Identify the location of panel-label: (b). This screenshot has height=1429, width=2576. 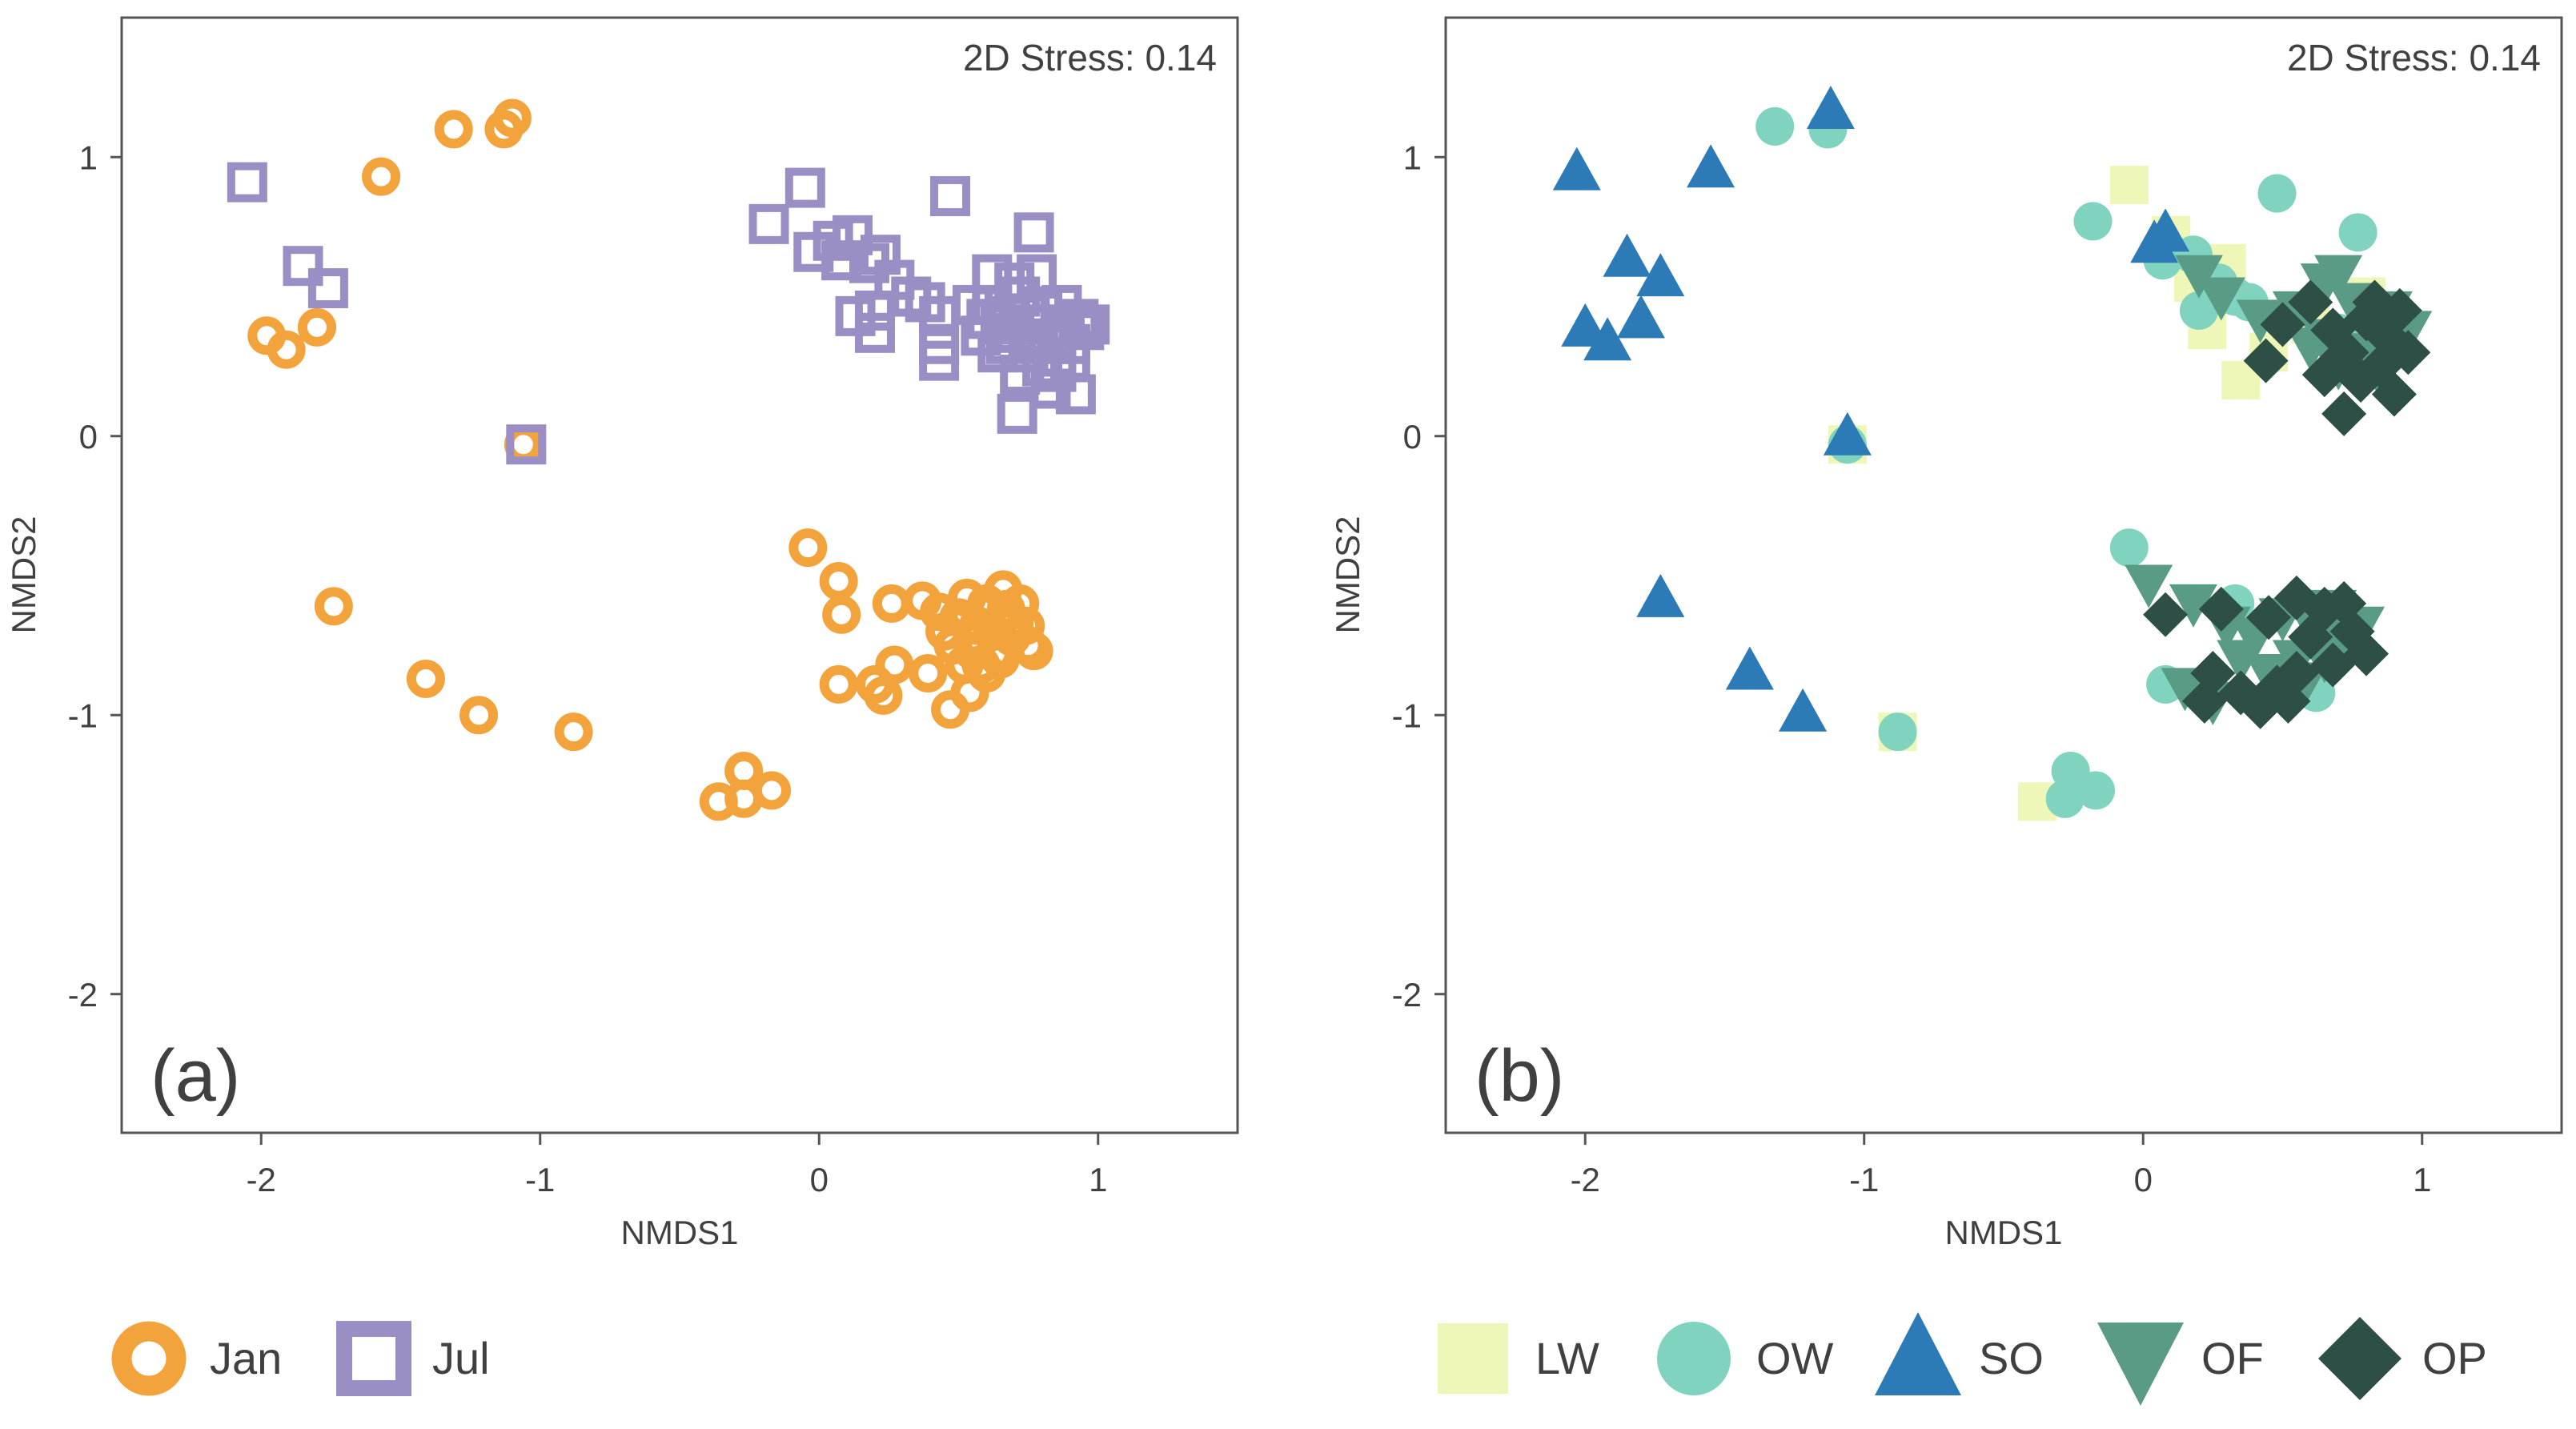
(1519, 1076).